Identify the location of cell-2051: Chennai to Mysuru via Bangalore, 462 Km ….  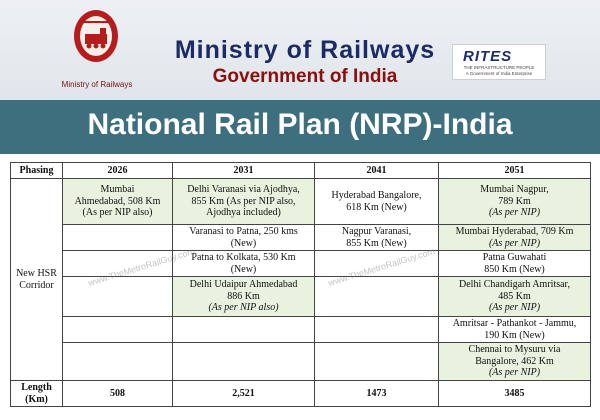
(514, 361).